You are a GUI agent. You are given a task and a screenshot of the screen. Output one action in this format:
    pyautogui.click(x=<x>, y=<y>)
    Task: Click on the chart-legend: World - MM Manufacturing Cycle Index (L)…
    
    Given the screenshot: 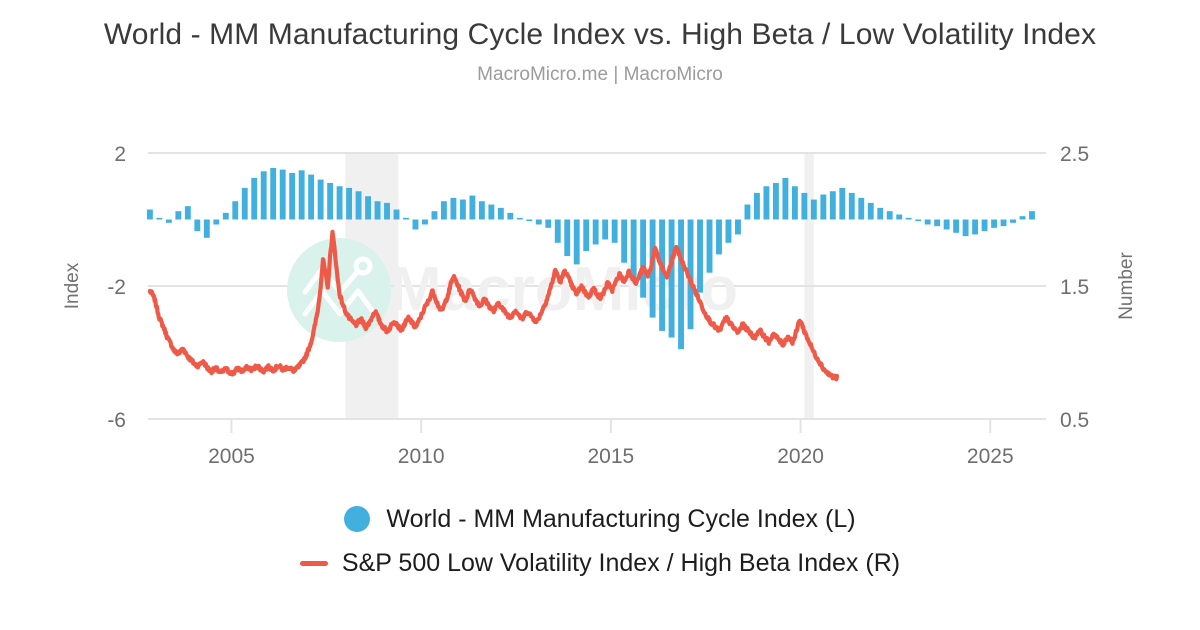 What is the action you would take?
    pyautogui.click(x=600, y=541)
    